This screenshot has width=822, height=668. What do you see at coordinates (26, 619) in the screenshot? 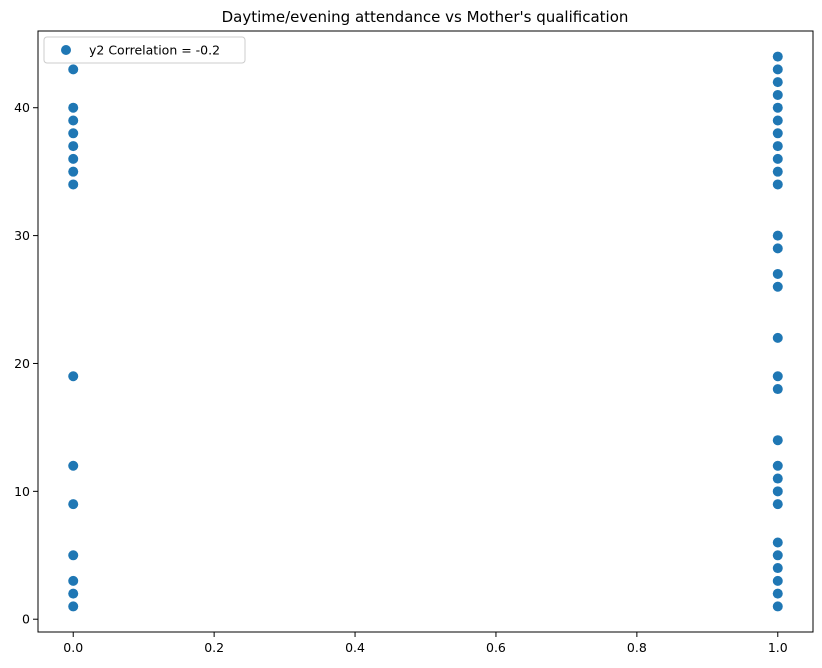
I see `y-tick-label: 0` at bounding box center [26, 619].